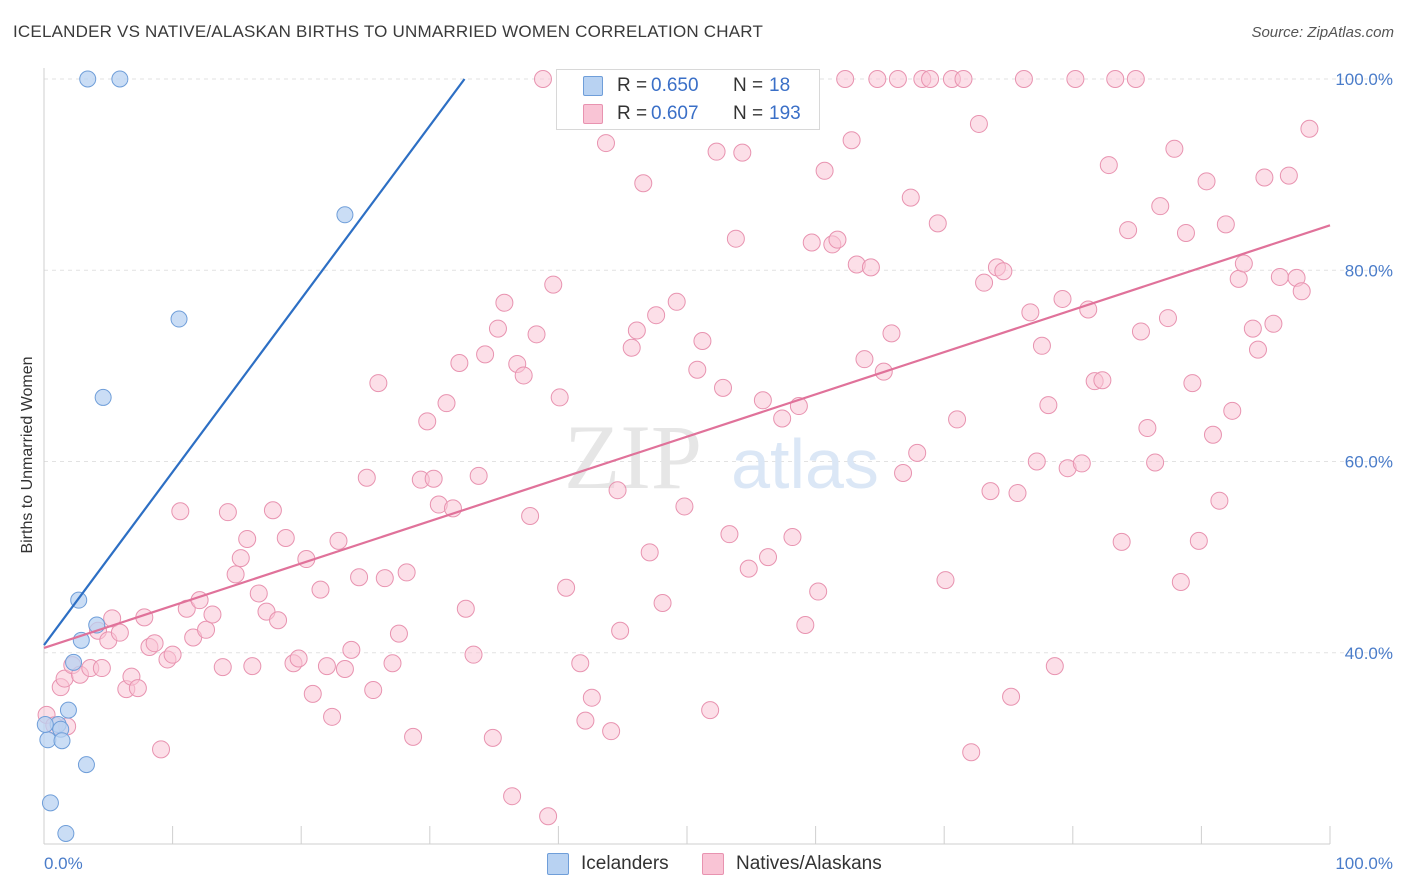 The image size is (1406, 892). What do you see at coordinates (780, 85) in the screenshot?
I see `n-value: 18` at bounding box center [780, 85].